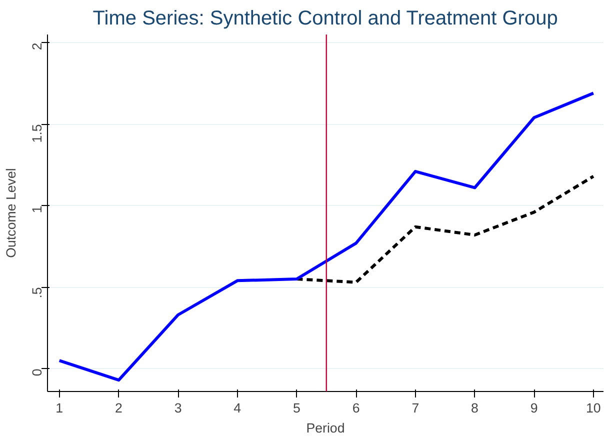  Describe the element at coordinates (37, 292) in the screenshot. I see `y-tick-label: .5` at that location.